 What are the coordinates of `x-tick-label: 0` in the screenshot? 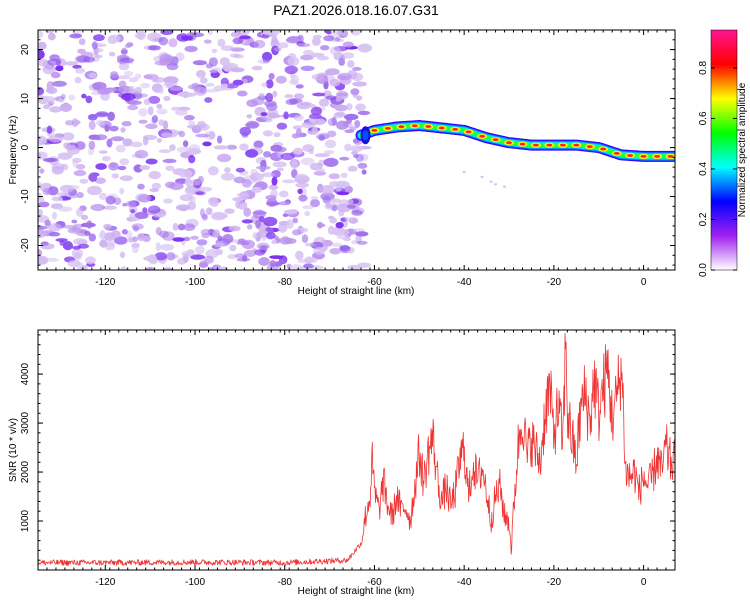 It's located at (644, 282).